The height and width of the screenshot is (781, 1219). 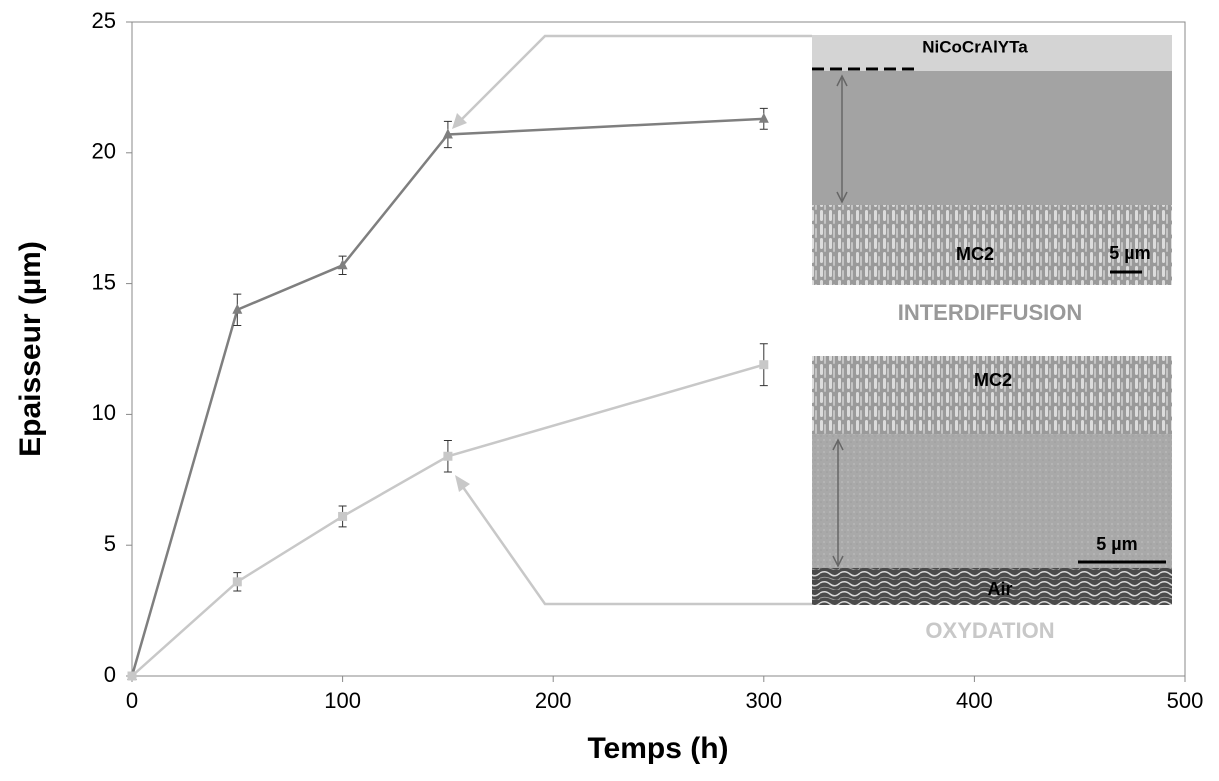 I want to click on x-axis-title: Temps (h), so click(x=657, y=748).